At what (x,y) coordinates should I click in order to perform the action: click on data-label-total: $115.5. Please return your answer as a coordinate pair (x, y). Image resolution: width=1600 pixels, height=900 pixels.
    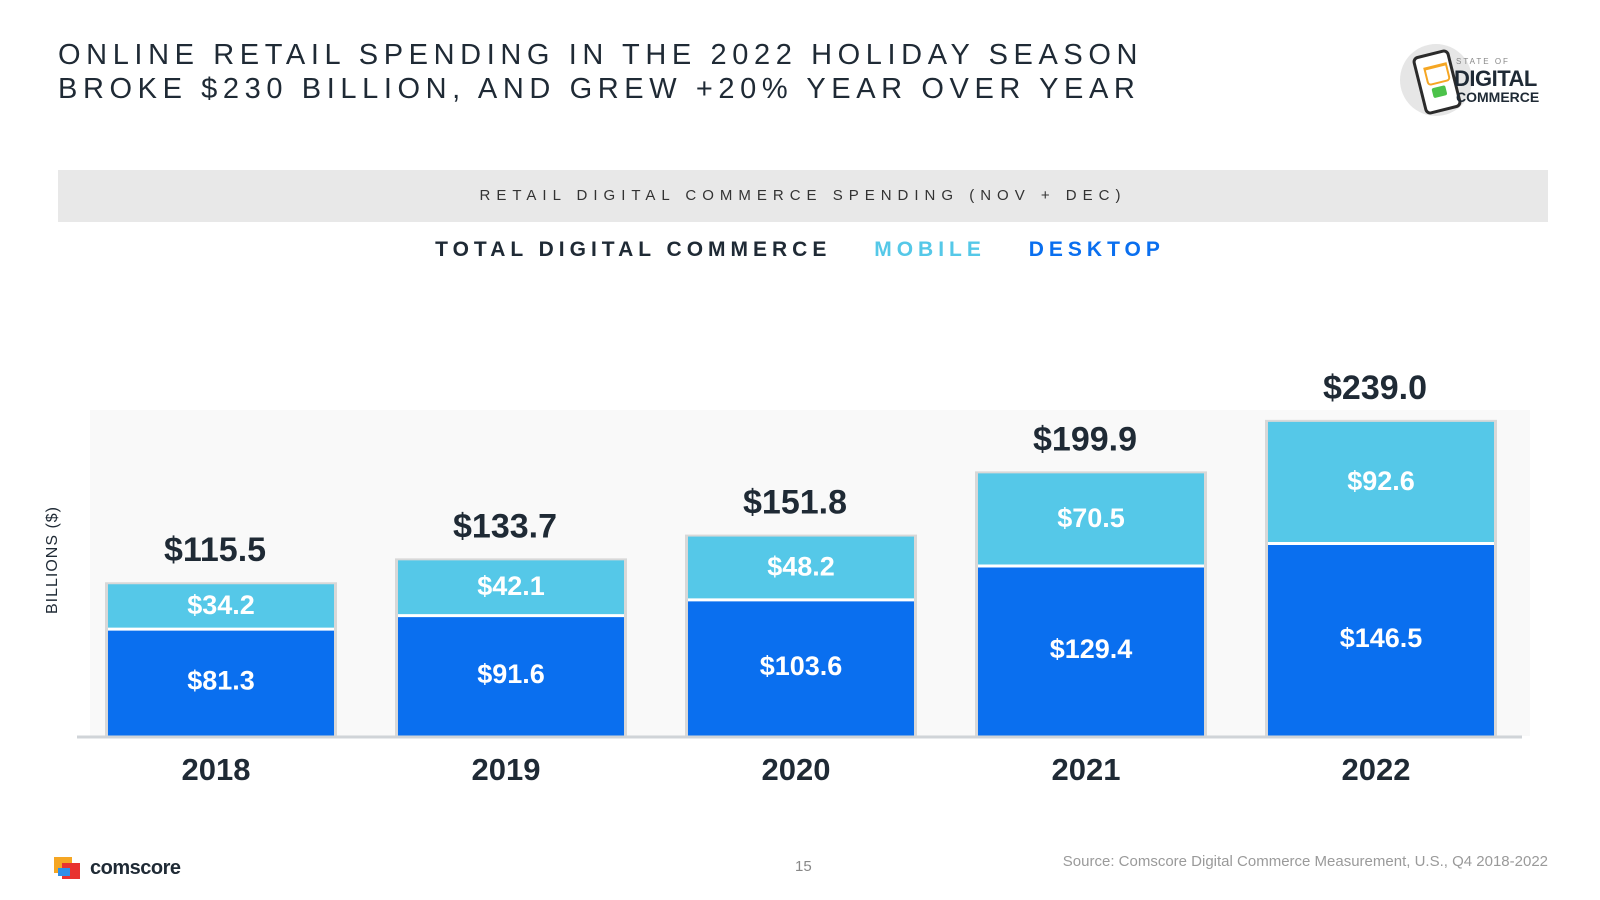
    Looking at the image, I should click on (215, 550).